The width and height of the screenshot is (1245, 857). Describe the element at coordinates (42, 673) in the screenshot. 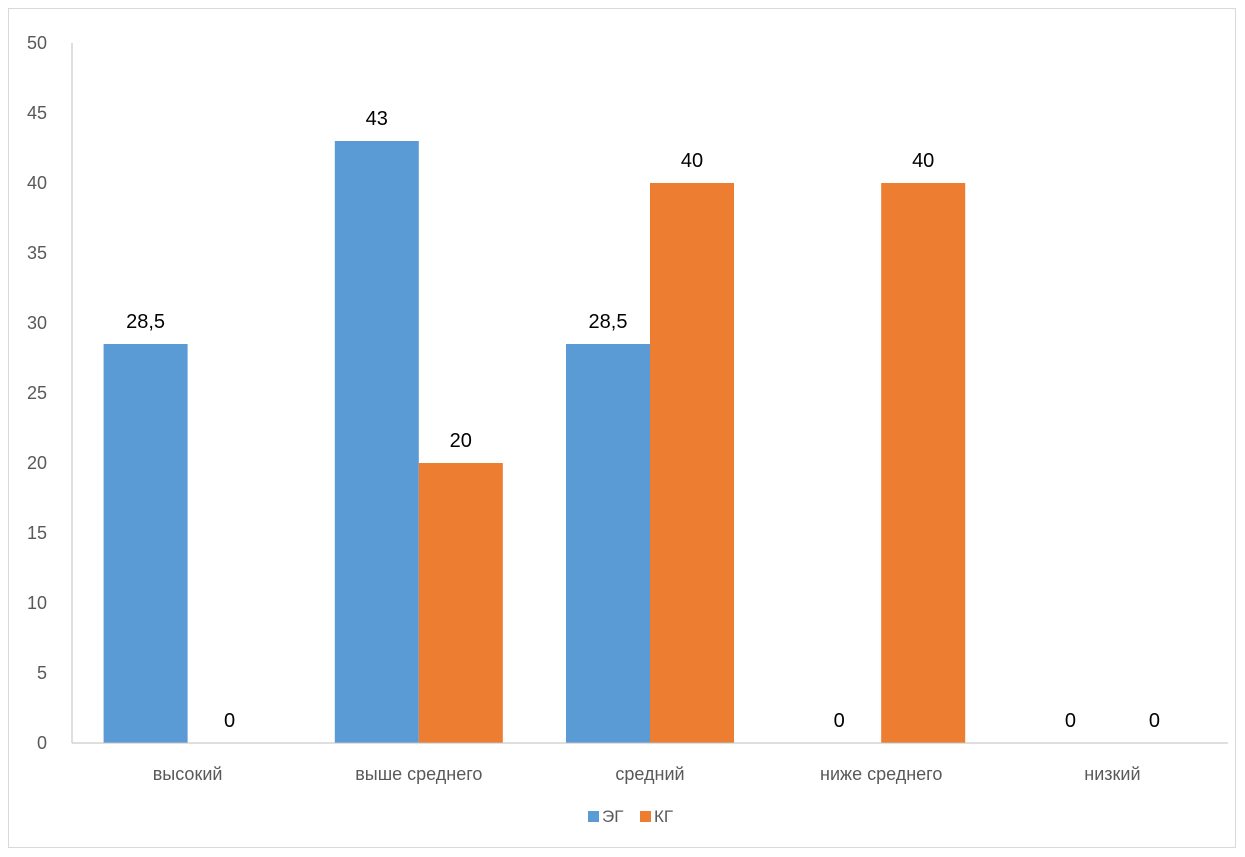

I see `y-tick-label: 5` at that location.